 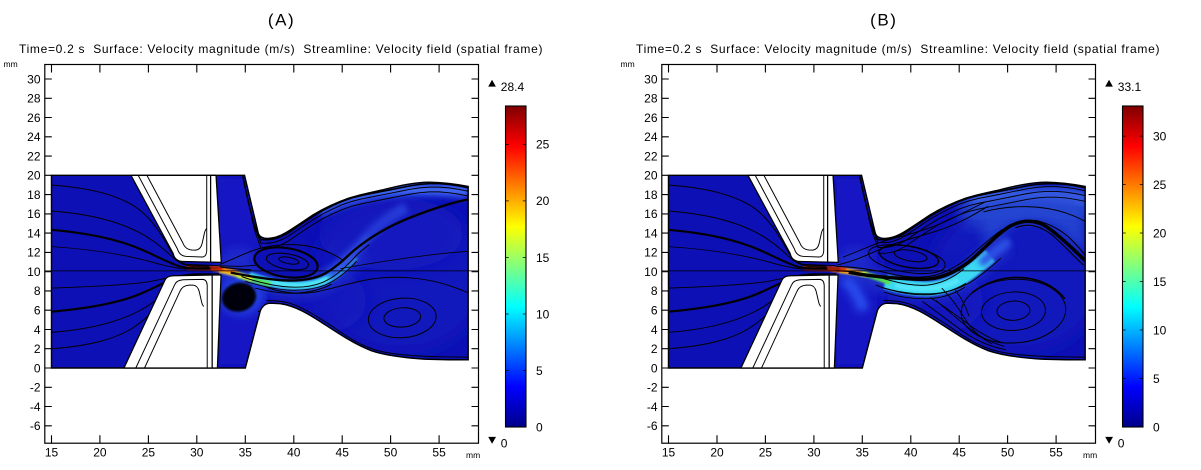 I want to click on svg-text: (B), so click(x=883, y=19).